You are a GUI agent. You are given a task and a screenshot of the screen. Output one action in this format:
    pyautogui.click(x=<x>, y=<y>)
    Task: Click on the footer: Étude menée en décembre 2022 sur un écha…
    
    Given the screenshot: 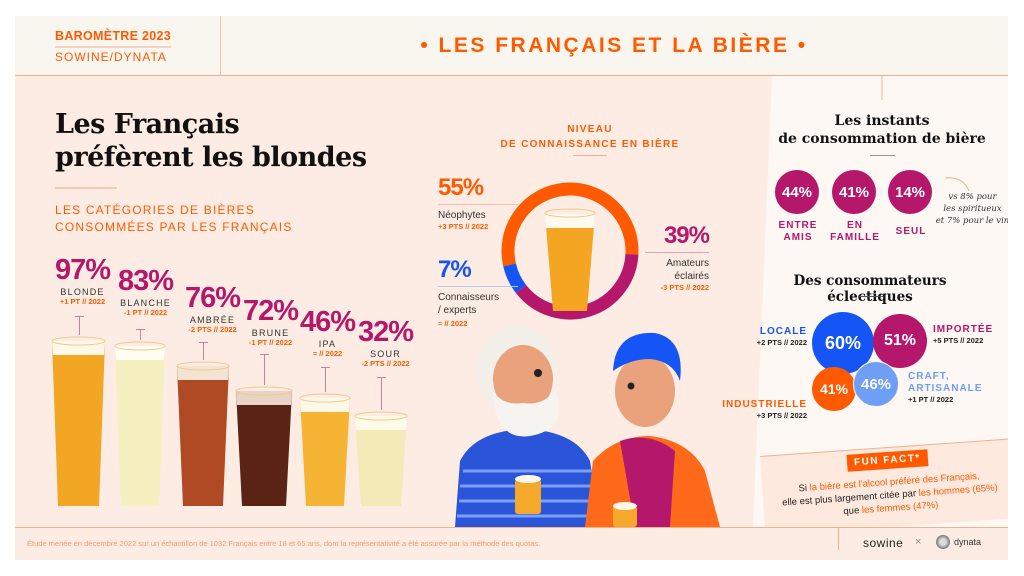 What is the action you would take?
    pyautogui.click(x=511, y=543)
    